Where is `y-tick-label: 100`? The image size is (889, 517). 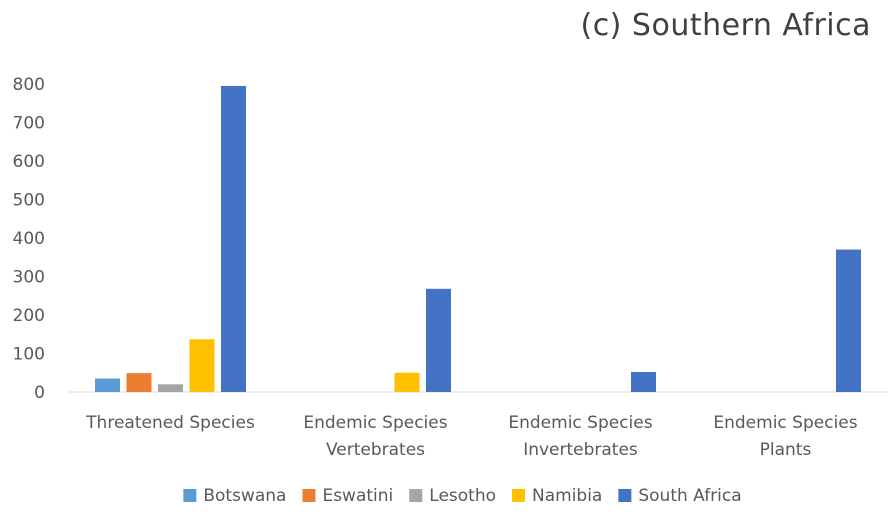
y-tick-label: 100 is located at coordinates (29, 355).